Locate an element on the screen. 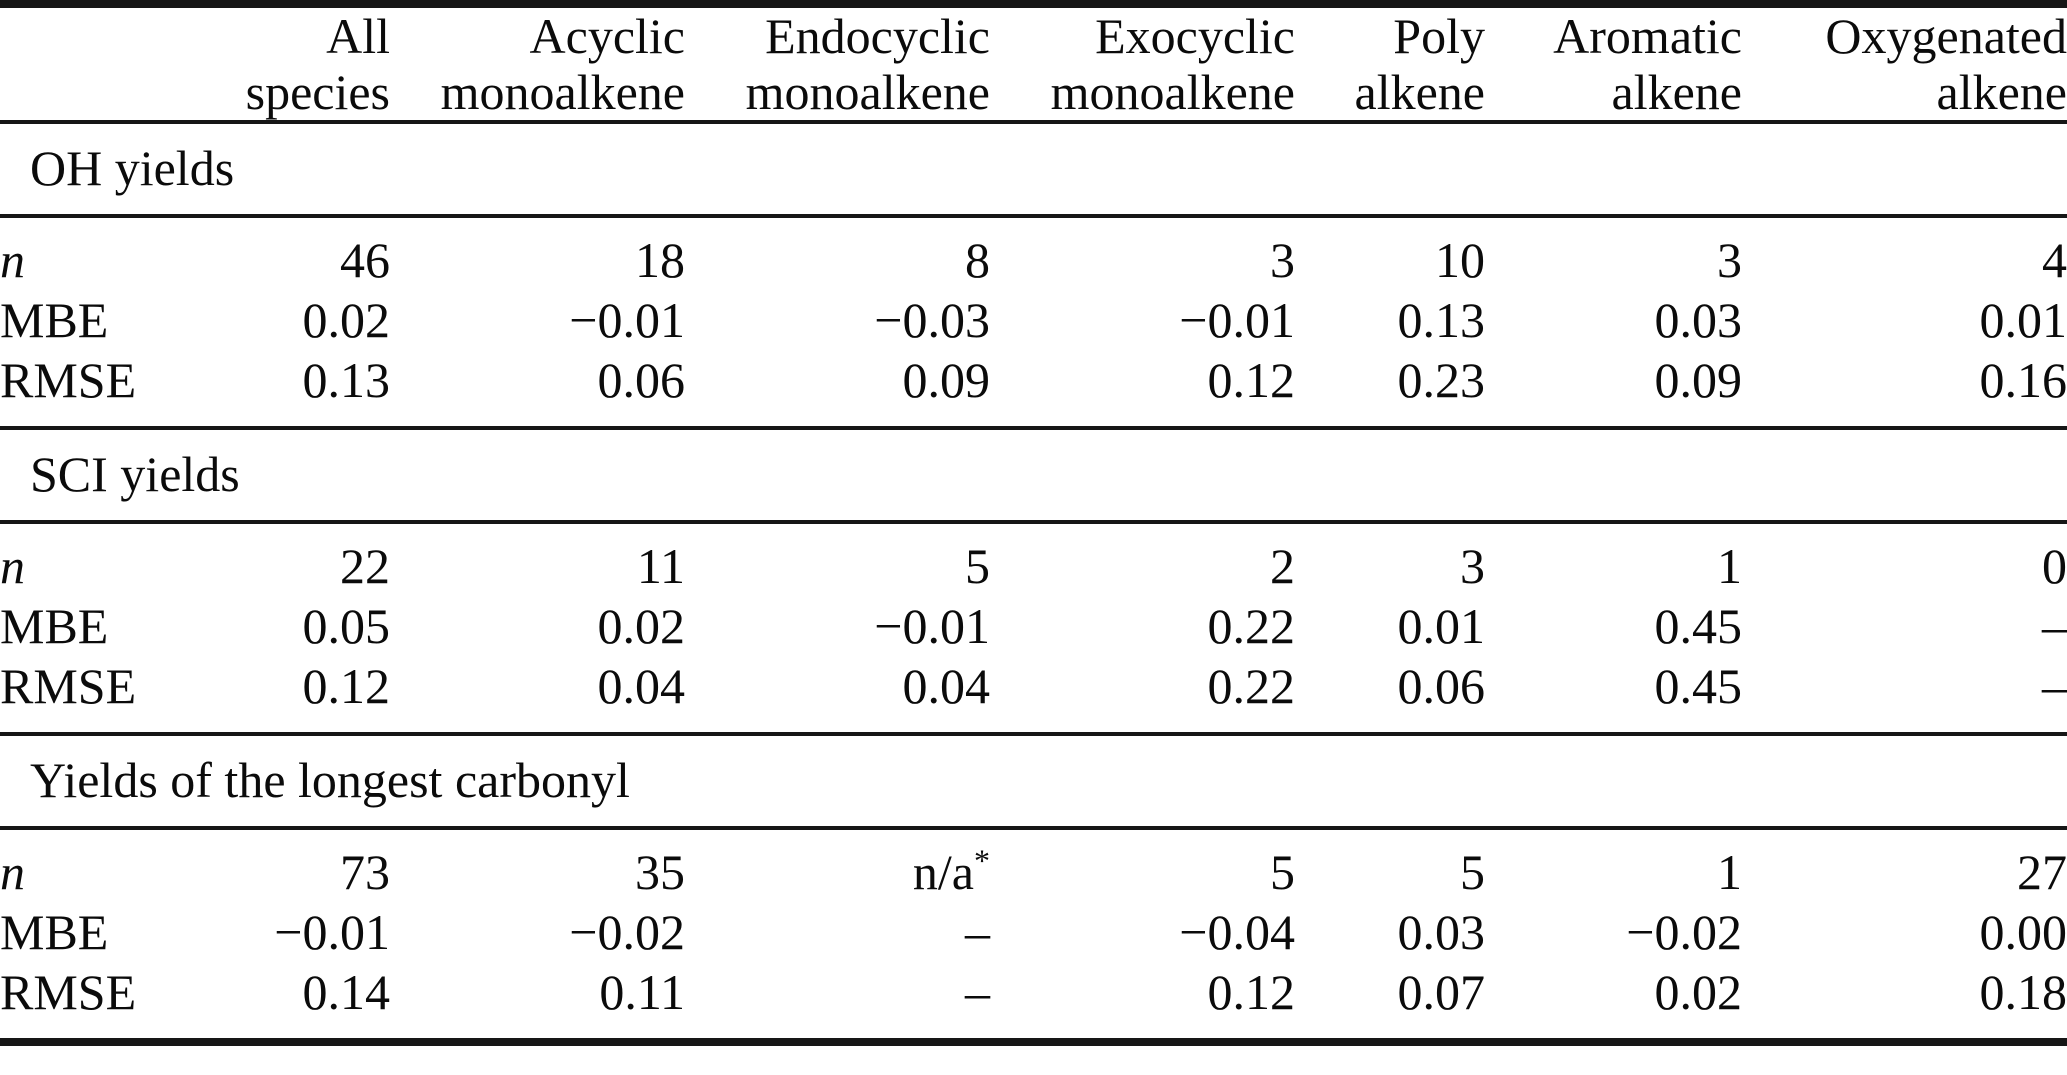 Image resolution: width=2067 pixels, height=1075 pixels. value-cell: 0.04 is located at coordinates (946, 686).